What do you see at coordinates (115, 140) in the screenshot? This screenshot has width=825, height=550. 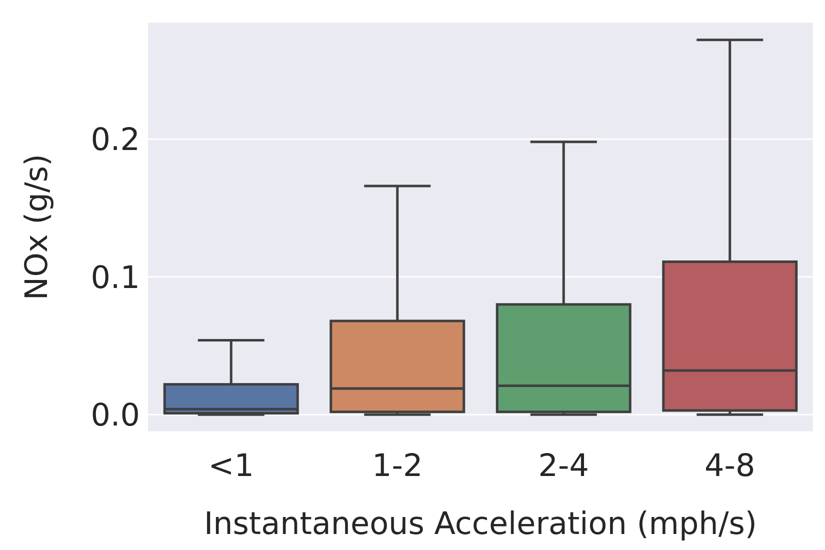 I see `y-tick-label: 0.2` at bounding box center [115, 140].